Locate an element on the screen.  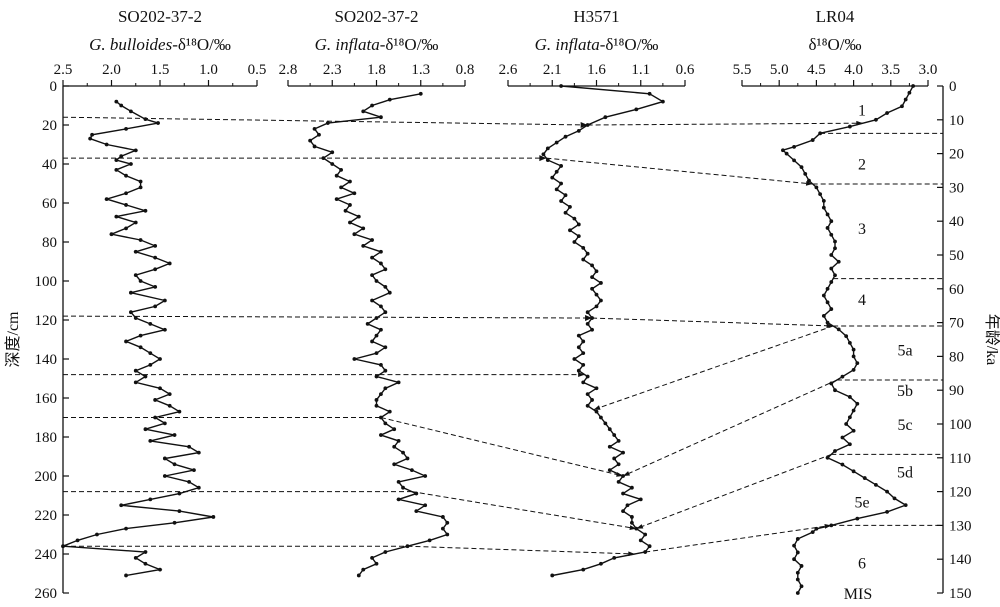
panel-subtitle: G. bulloides-δ¹⁸O/‰ is located at coordinates (160, 44).